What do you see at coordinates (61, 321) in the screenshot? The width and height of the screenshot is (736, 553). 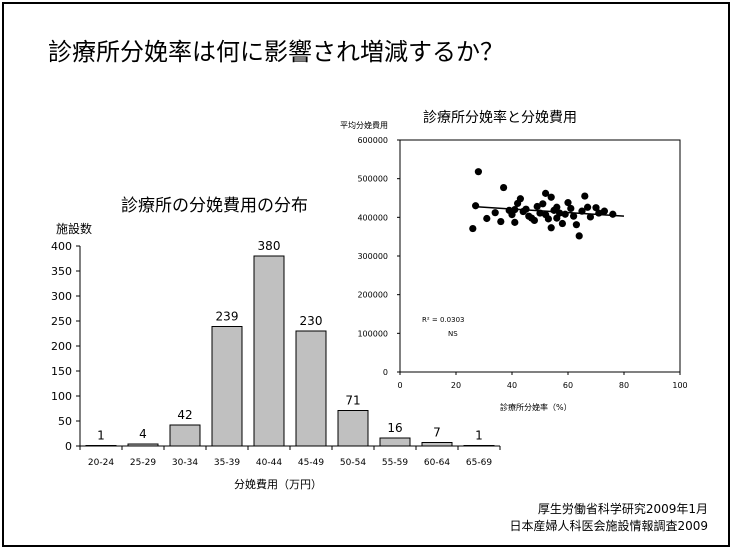 I see `histogram-y-tick-label: 250` at bounding box center [61, 321].